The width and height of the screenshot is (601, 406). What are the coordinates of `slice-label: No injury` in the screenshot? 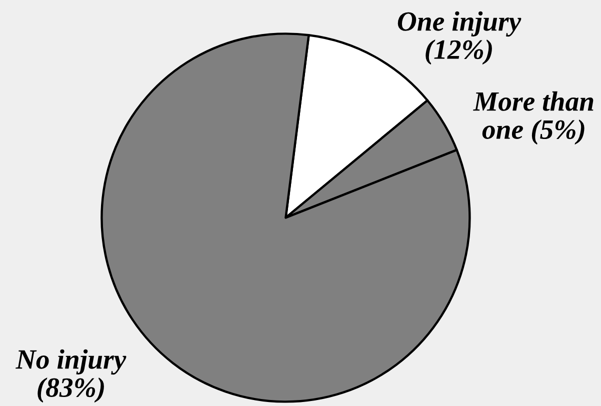 It's located at (71, 362).